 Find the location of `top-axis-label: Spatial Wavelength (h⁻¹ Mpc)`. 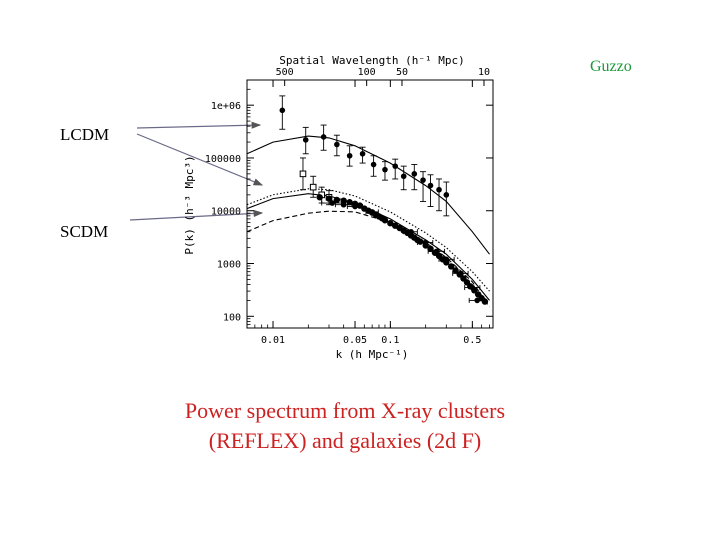

top-axis-label: Spatial Wavelength (h⁻¹ Mpc) is located at coordinates (371, 60).